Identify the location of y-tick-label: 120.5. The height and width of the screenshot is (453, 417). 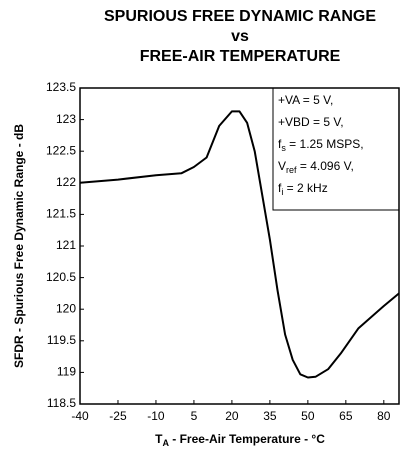
(61, 277).